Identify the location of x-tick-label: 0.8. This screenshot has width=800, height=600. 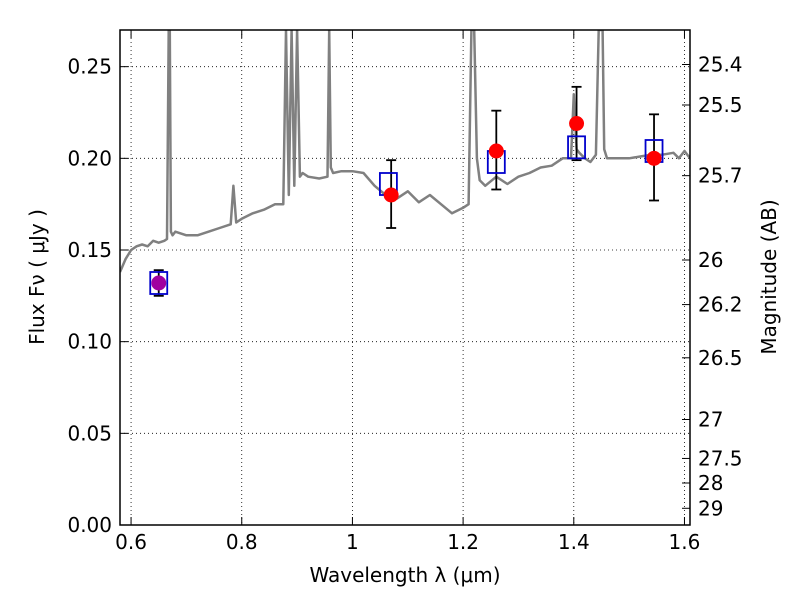
(242, 542).